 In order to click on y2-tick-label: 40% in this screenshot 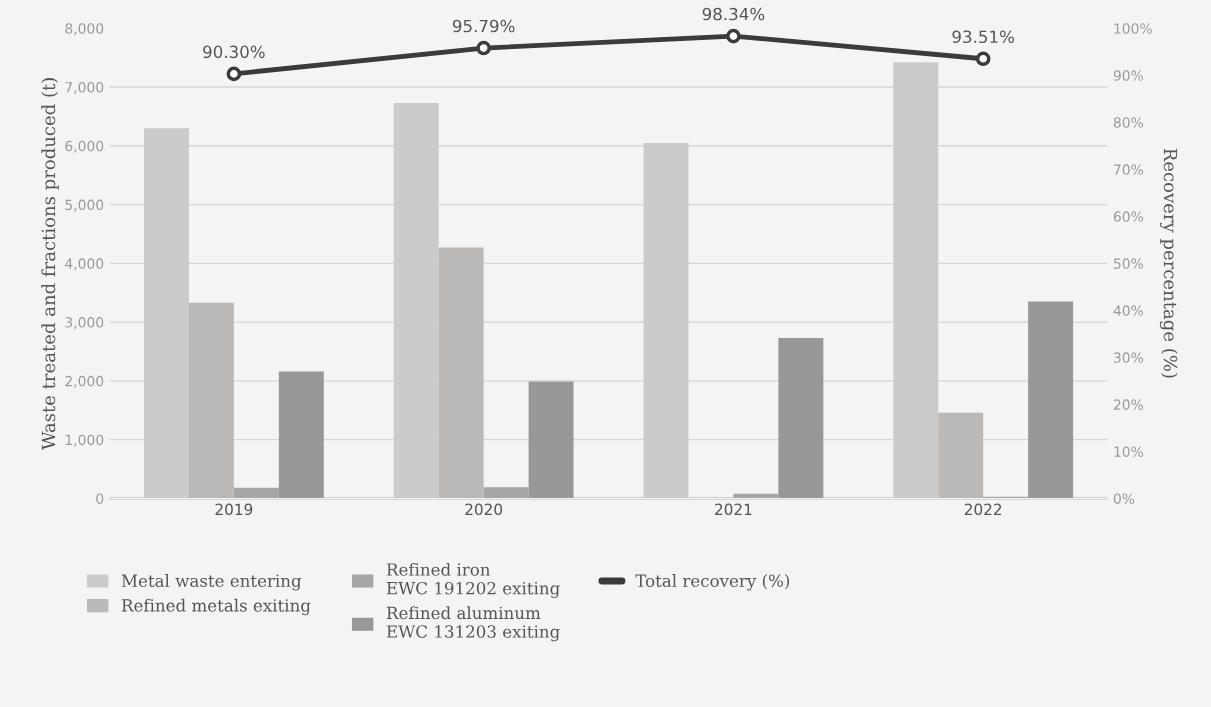, I will do `click(1128, 310)`.